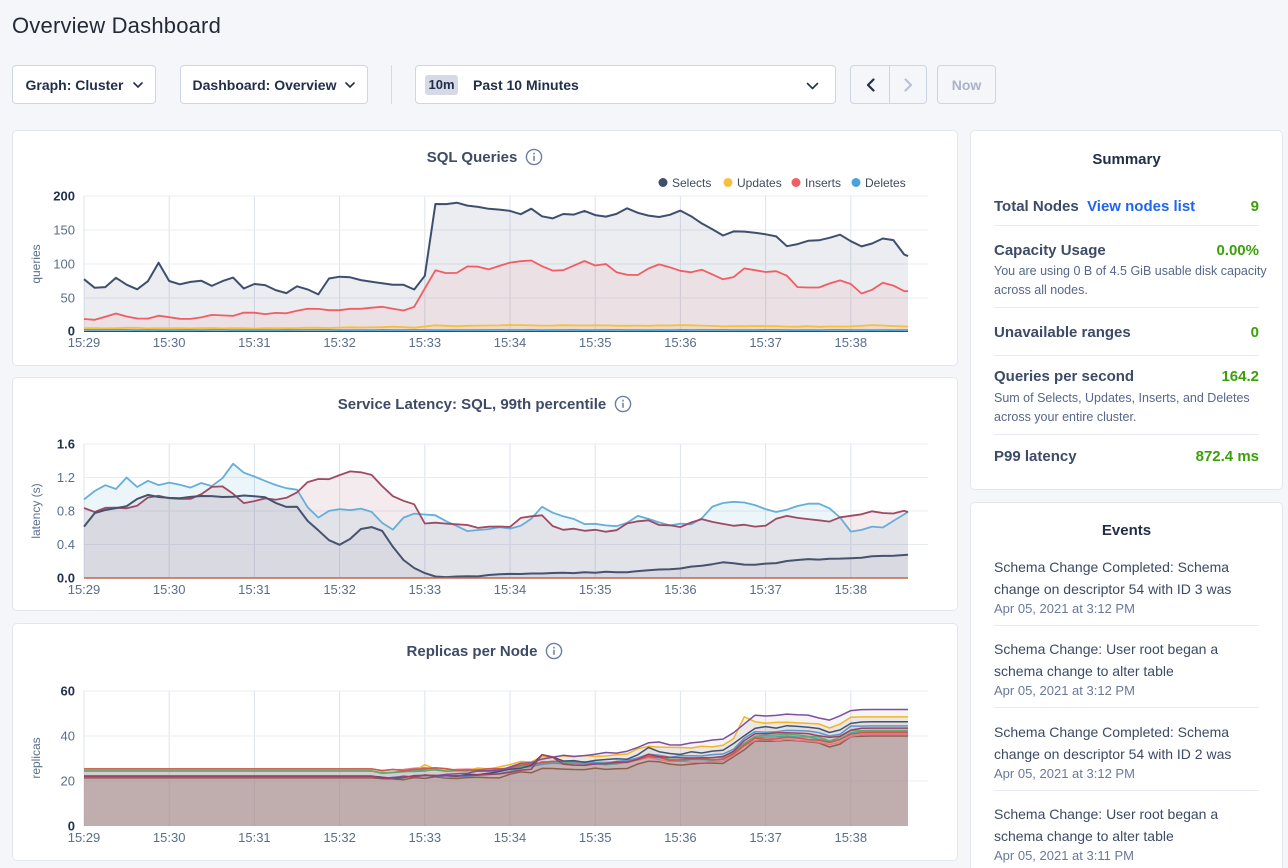 The width and height of the screenshot is (1288, 868). I want to click on svg-text: 200, so click(64, 196).